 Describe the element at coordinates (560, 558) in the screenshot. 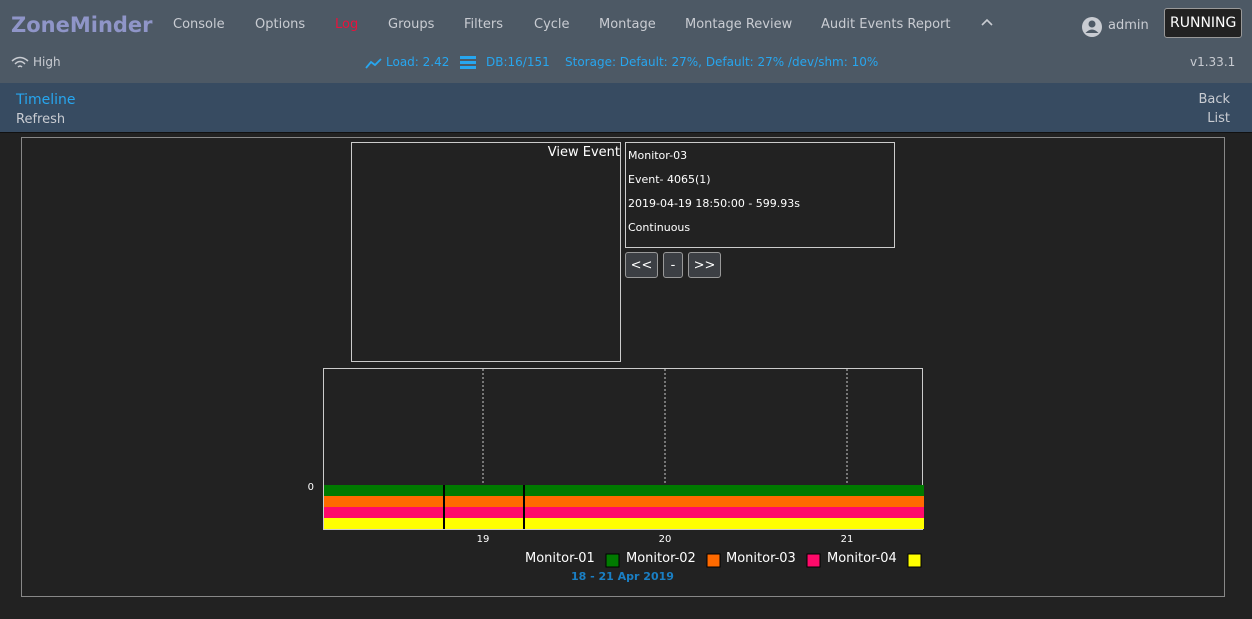

I see `legend-label: Monitor-01` at that location.